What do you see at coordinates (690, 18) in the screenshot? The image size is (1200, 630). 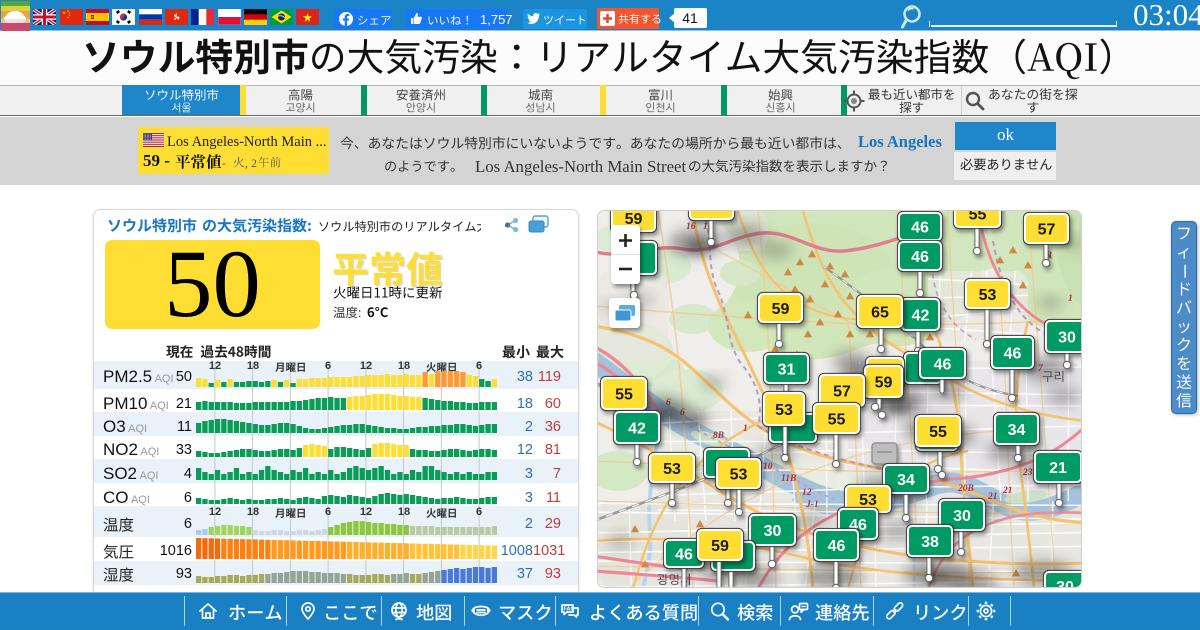 I see `svg-text: 41` at bounding box center [690, 18].